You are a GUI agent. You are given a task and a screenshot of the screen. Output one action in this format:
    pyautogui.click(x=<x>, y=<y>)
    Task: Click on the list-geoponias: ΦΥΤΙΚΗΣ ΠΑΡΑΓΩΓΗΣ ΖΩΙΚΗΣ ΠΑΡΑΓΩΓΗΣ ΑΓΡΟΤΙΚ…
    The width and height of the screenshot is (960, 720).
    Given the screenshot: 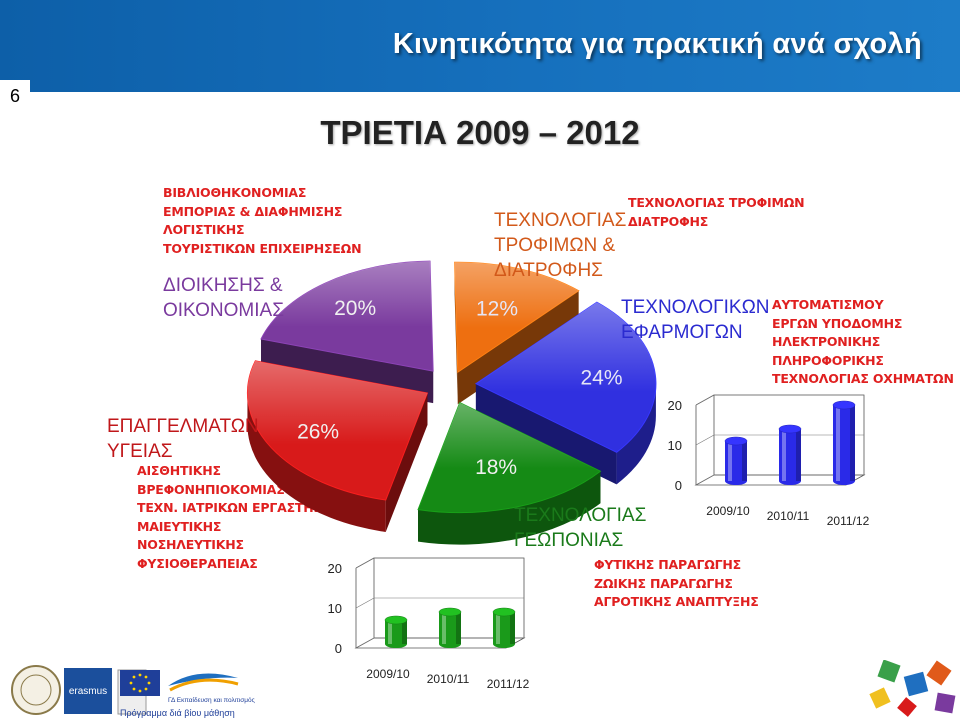 What is the action you would take?
    pyautogui.click(x=676, y=584)
    